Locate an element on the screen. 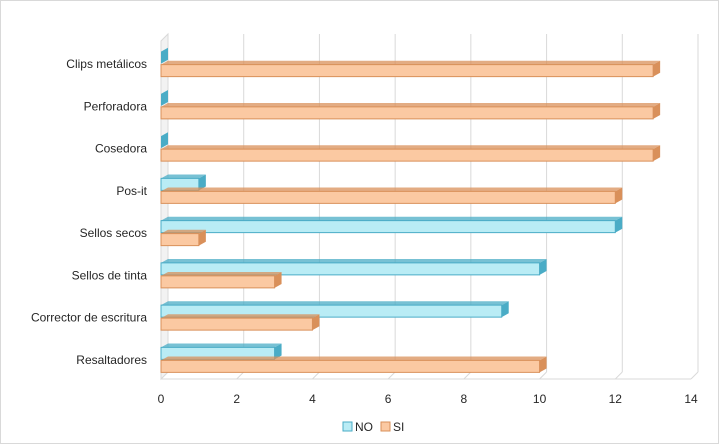  category-label: Sellos secos is located at coordinates (113, 233).